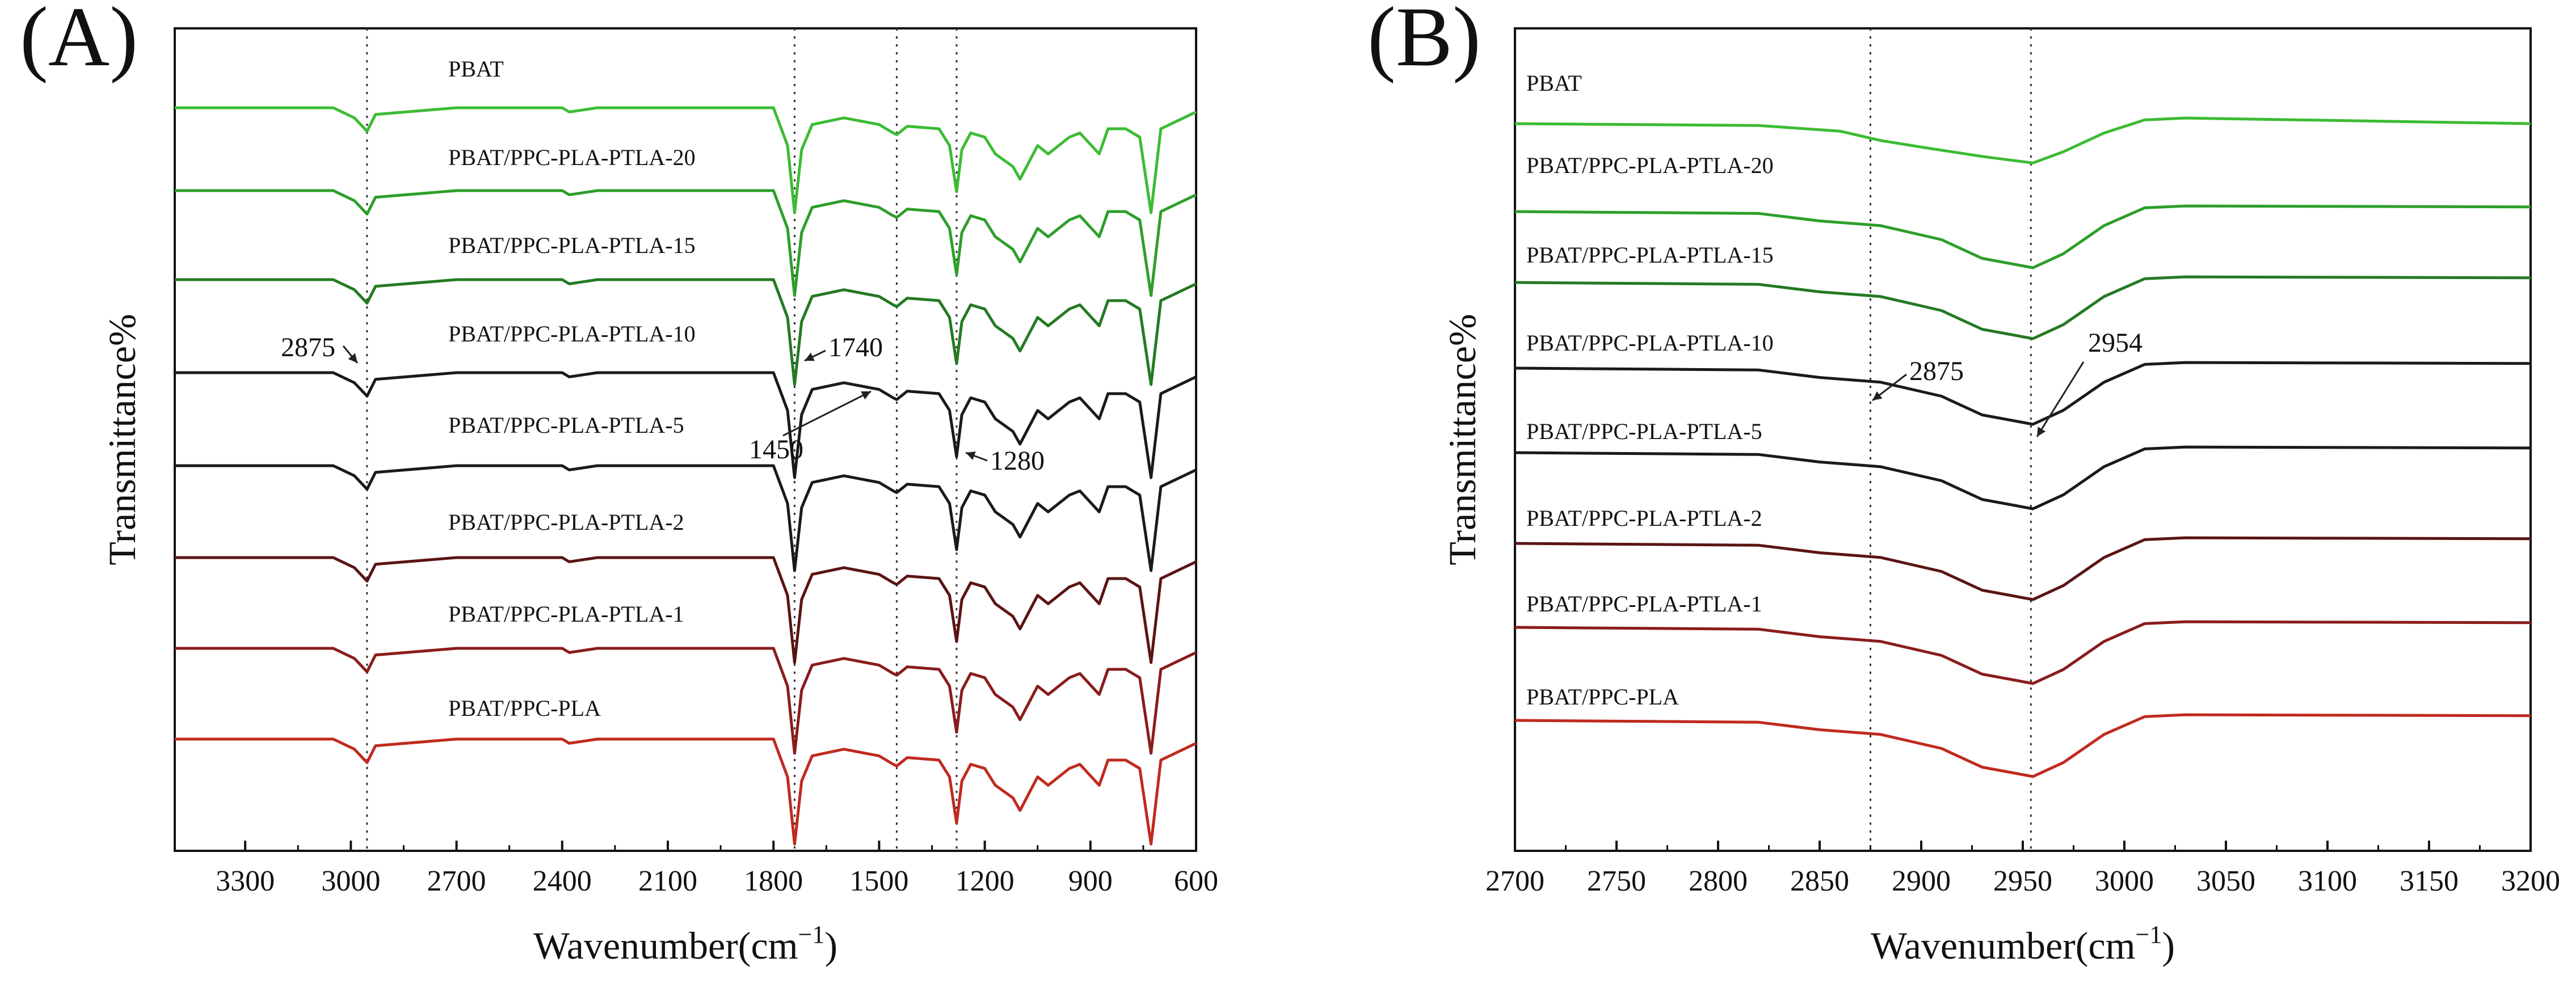  I want to click on x-tick-label: 1800, so click(773, 881).